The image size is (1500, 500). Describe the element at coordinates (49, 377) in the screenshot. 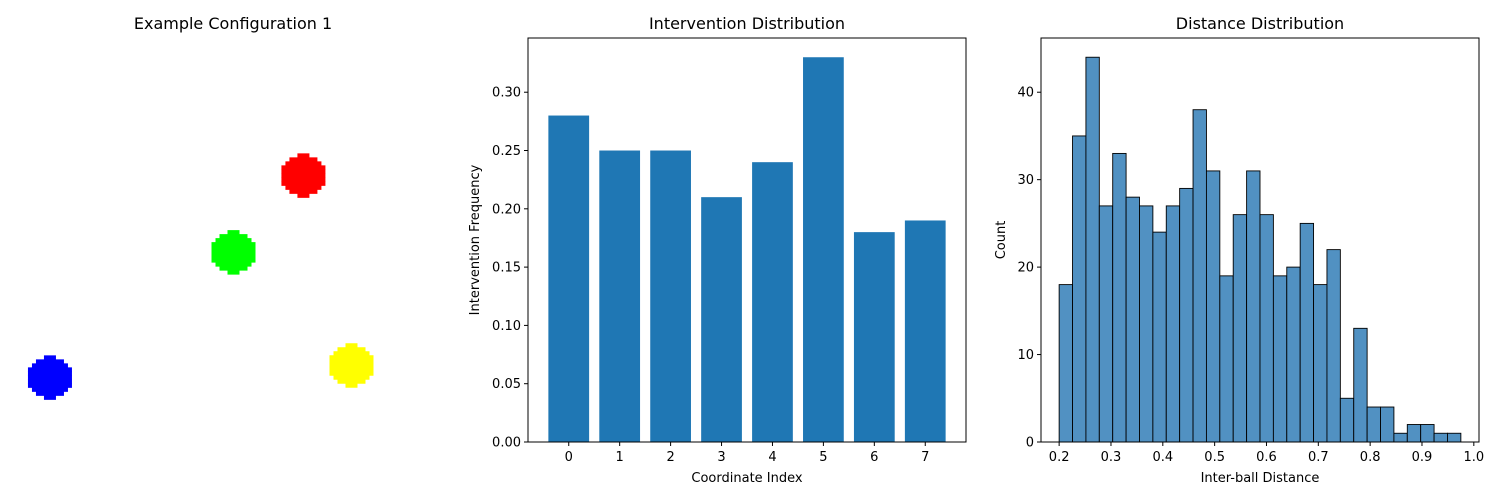

I see `ball-blue` at that location.